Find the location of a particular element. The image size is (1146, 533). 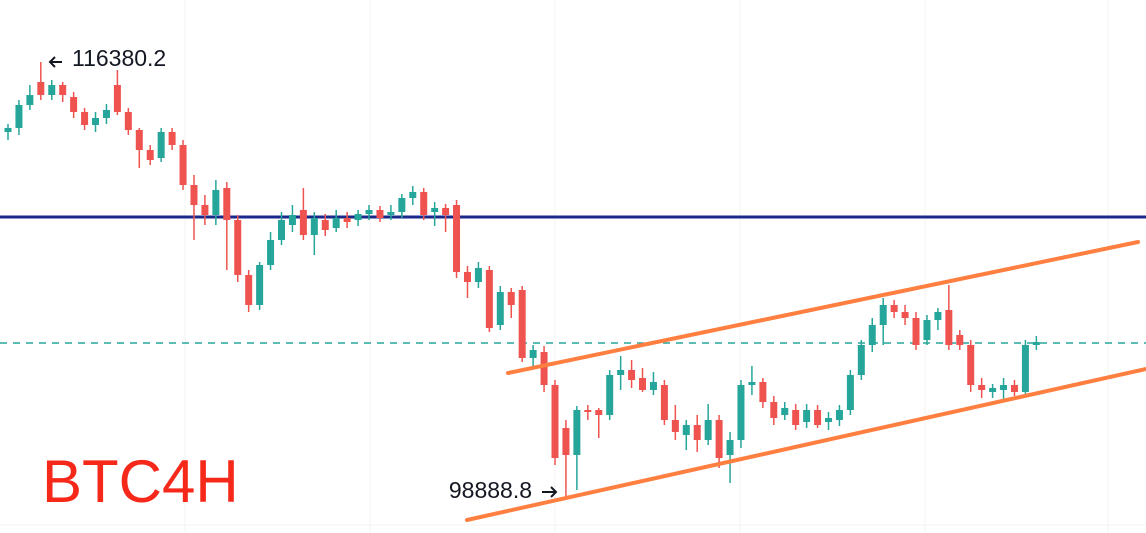

channel-upper is located at coordinates (823, 307).